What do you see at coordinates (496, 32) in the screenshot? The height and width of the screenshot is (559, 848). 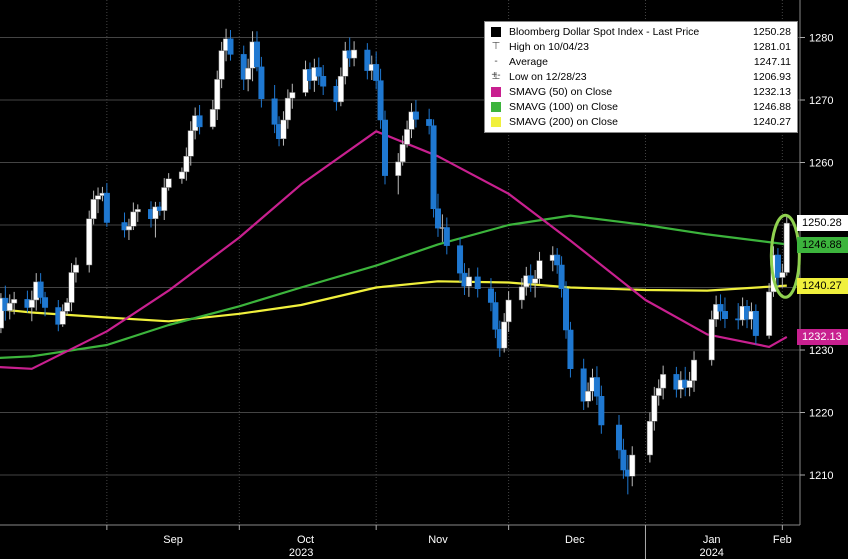 I see `candle-icon` at bounding box center [496, 32].